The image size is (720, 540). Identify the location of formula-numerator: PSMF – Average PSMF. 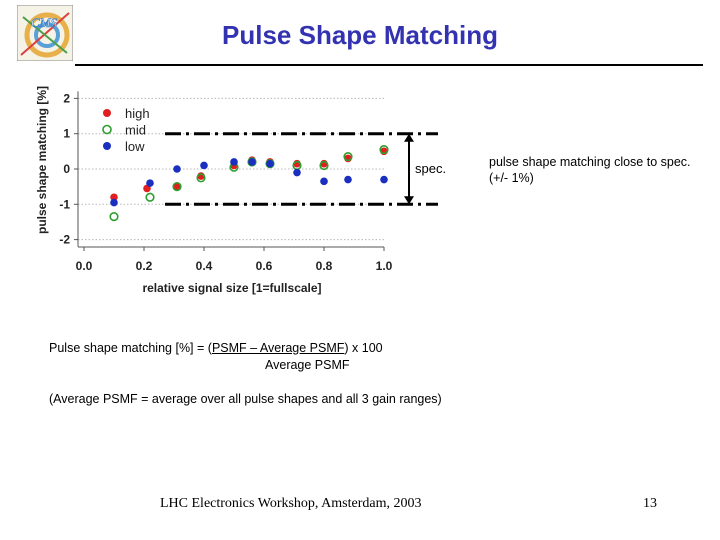
(278, 348).